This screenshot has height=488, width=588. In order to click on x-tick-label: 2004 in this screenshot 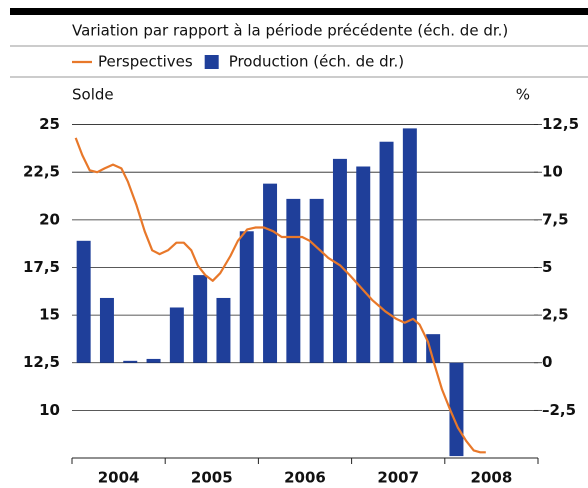, I will do `click(119, 478)`.